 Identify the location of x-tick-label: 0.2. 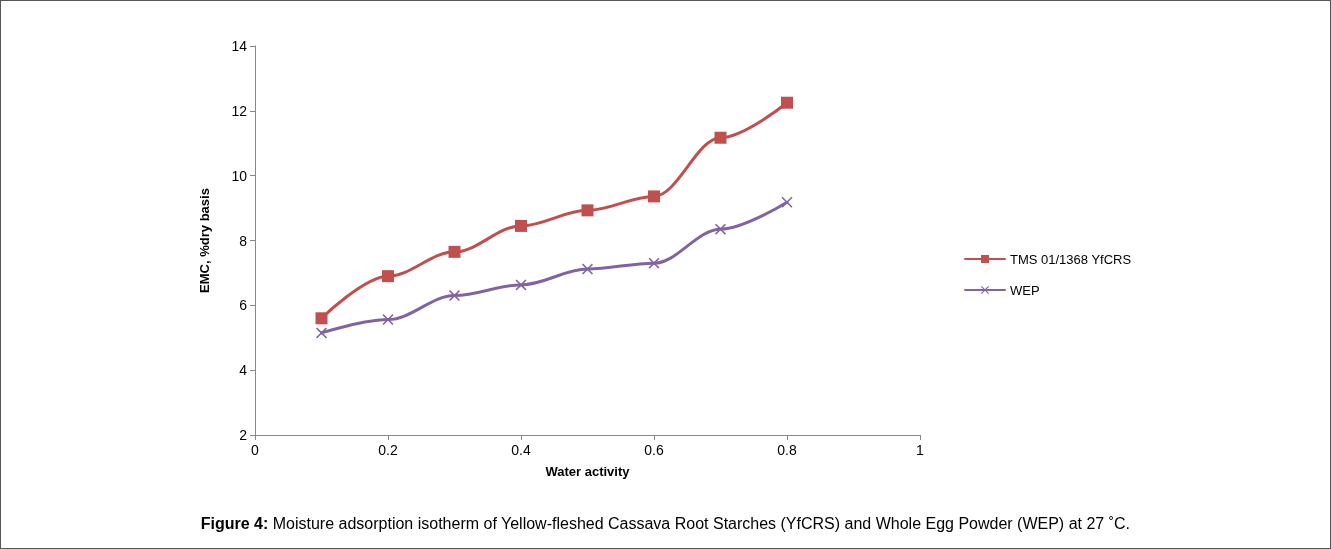
(388, 450).